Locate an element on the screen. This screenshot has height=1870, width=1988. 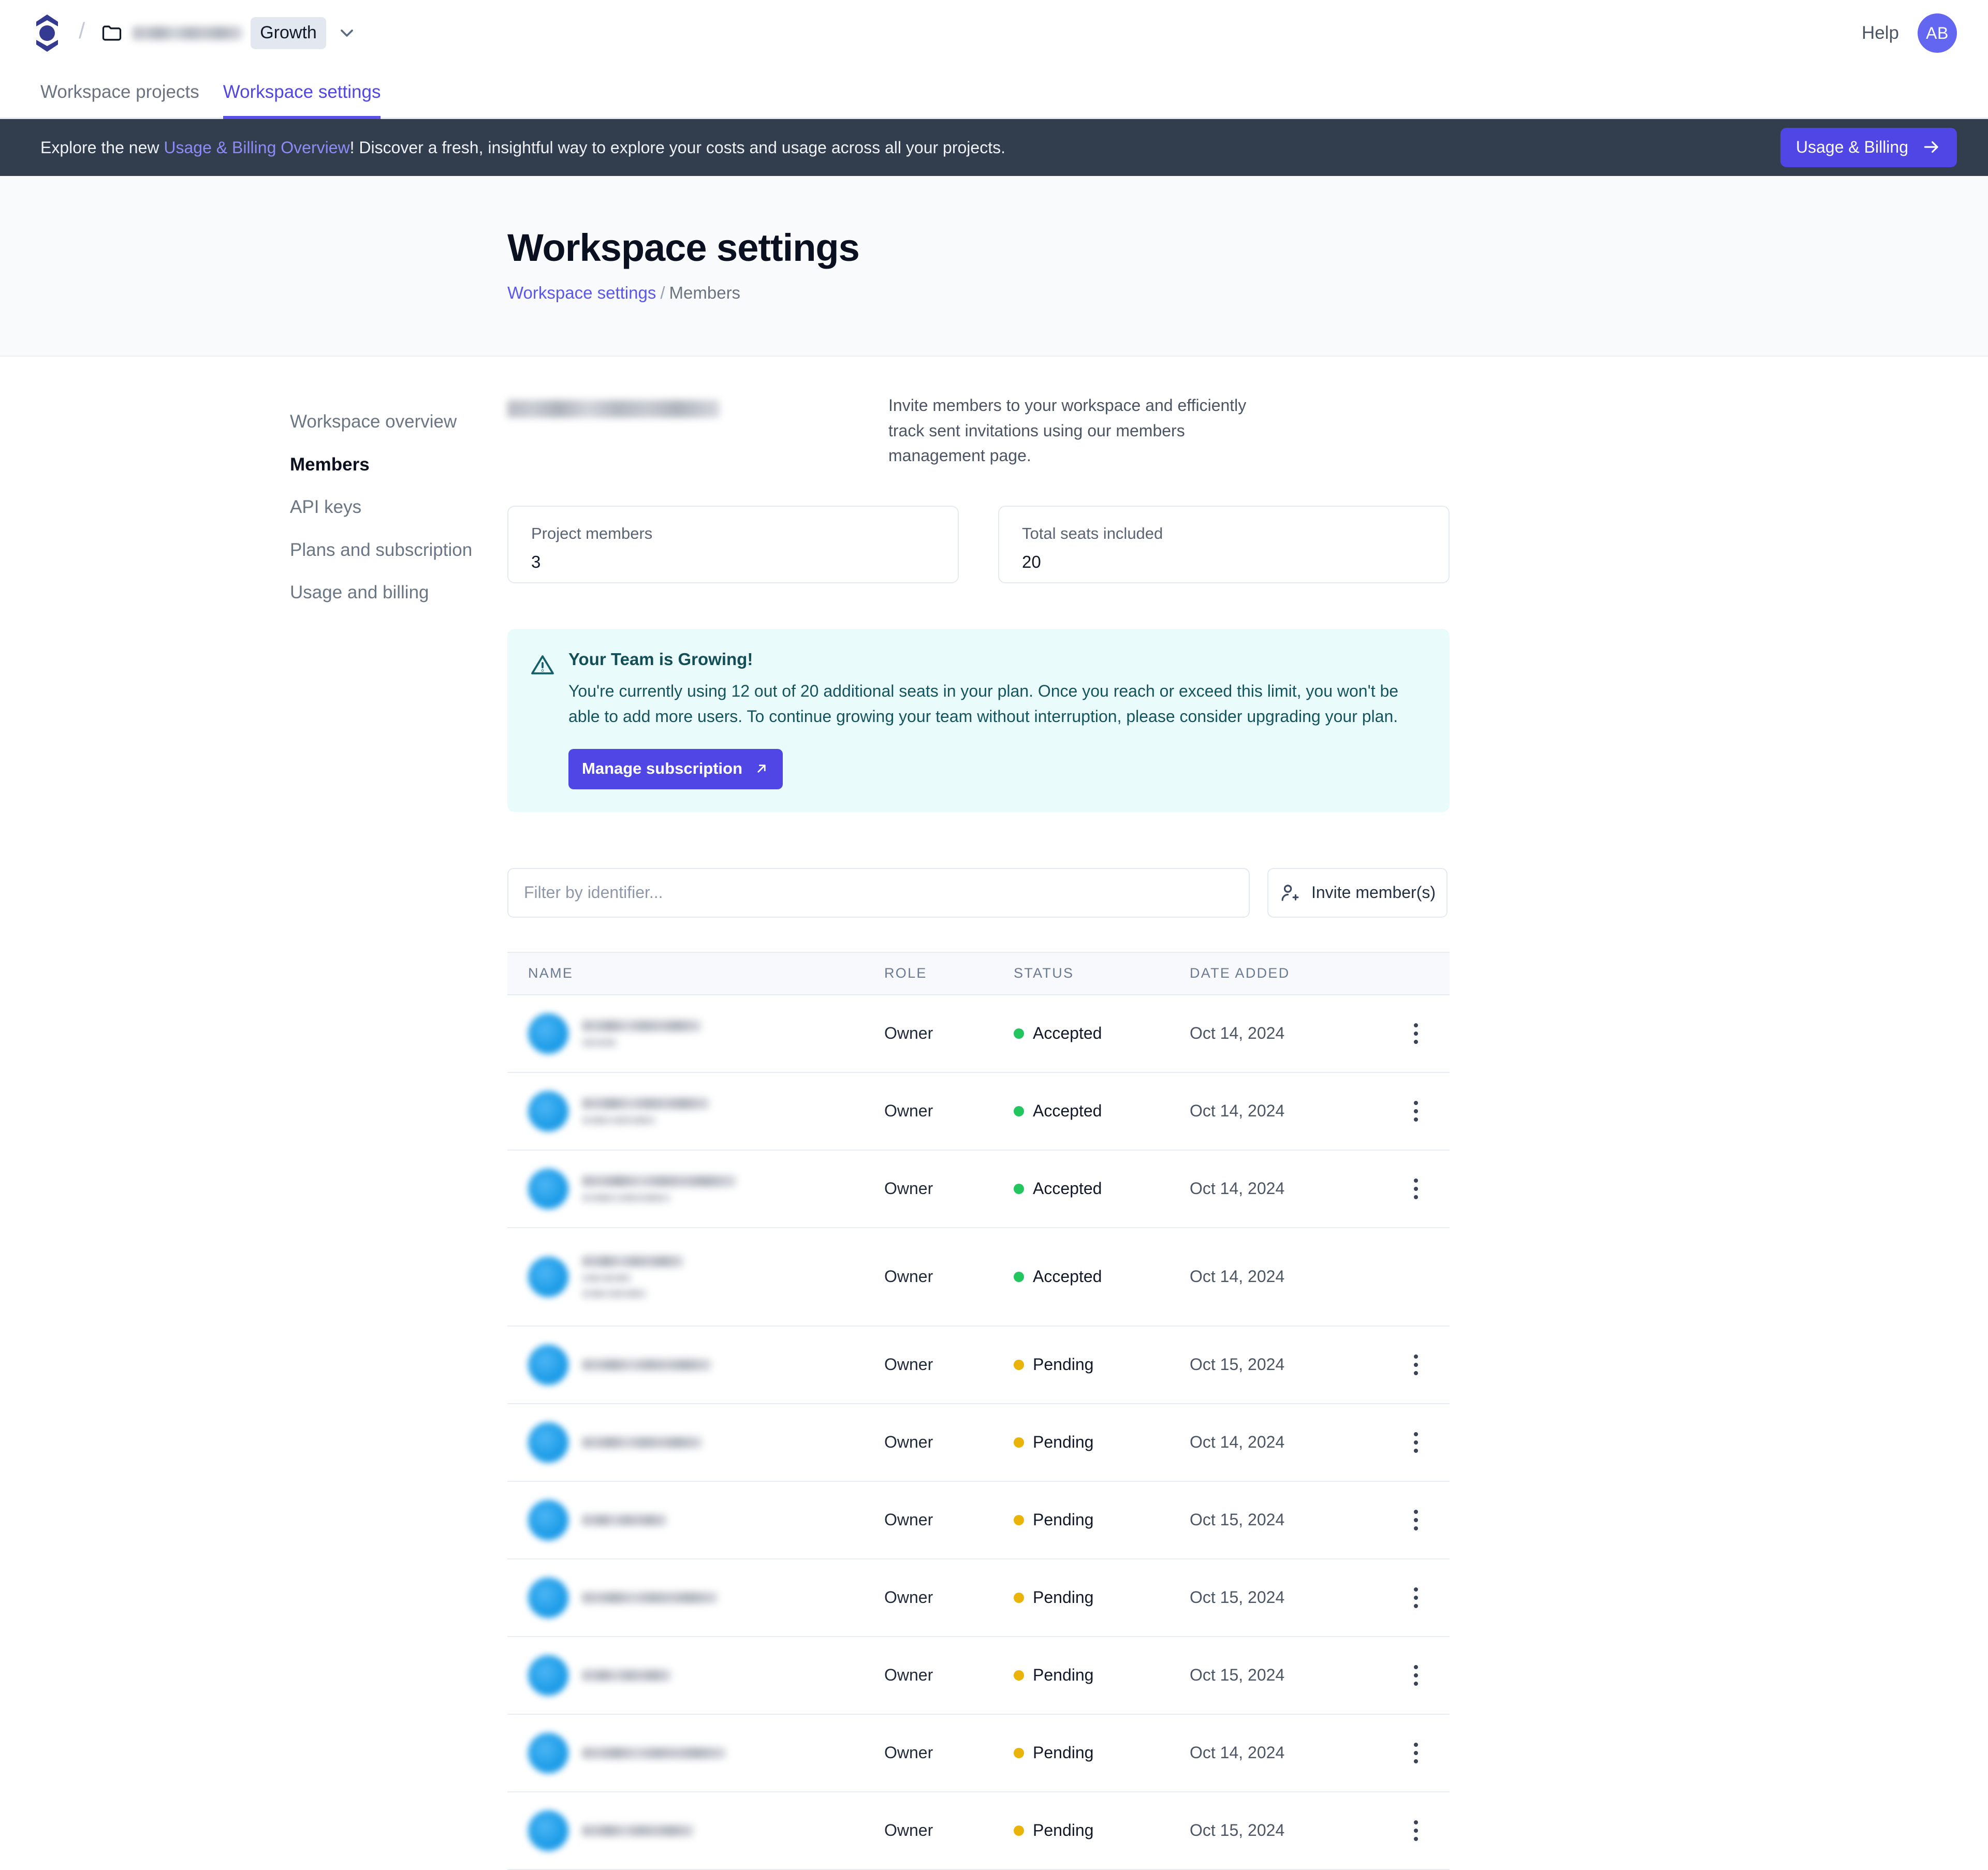
breadcrumb-current: Members is located at coordinates (705, 292).